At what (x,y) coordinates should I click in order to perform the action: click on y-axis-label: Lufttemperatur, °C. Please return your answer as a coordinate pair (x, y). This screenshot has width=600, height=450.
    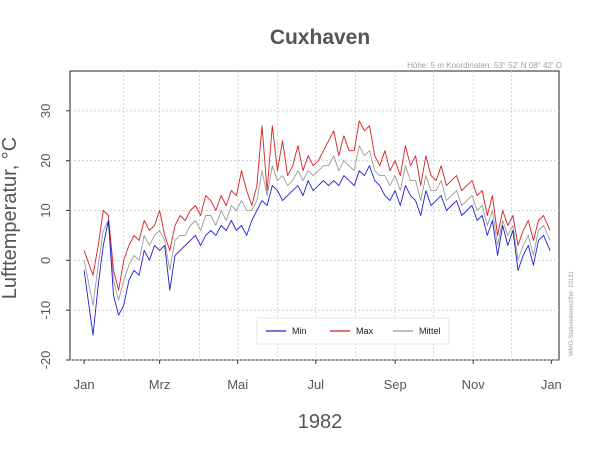
    Looking at the image, I should click on (10, 218).